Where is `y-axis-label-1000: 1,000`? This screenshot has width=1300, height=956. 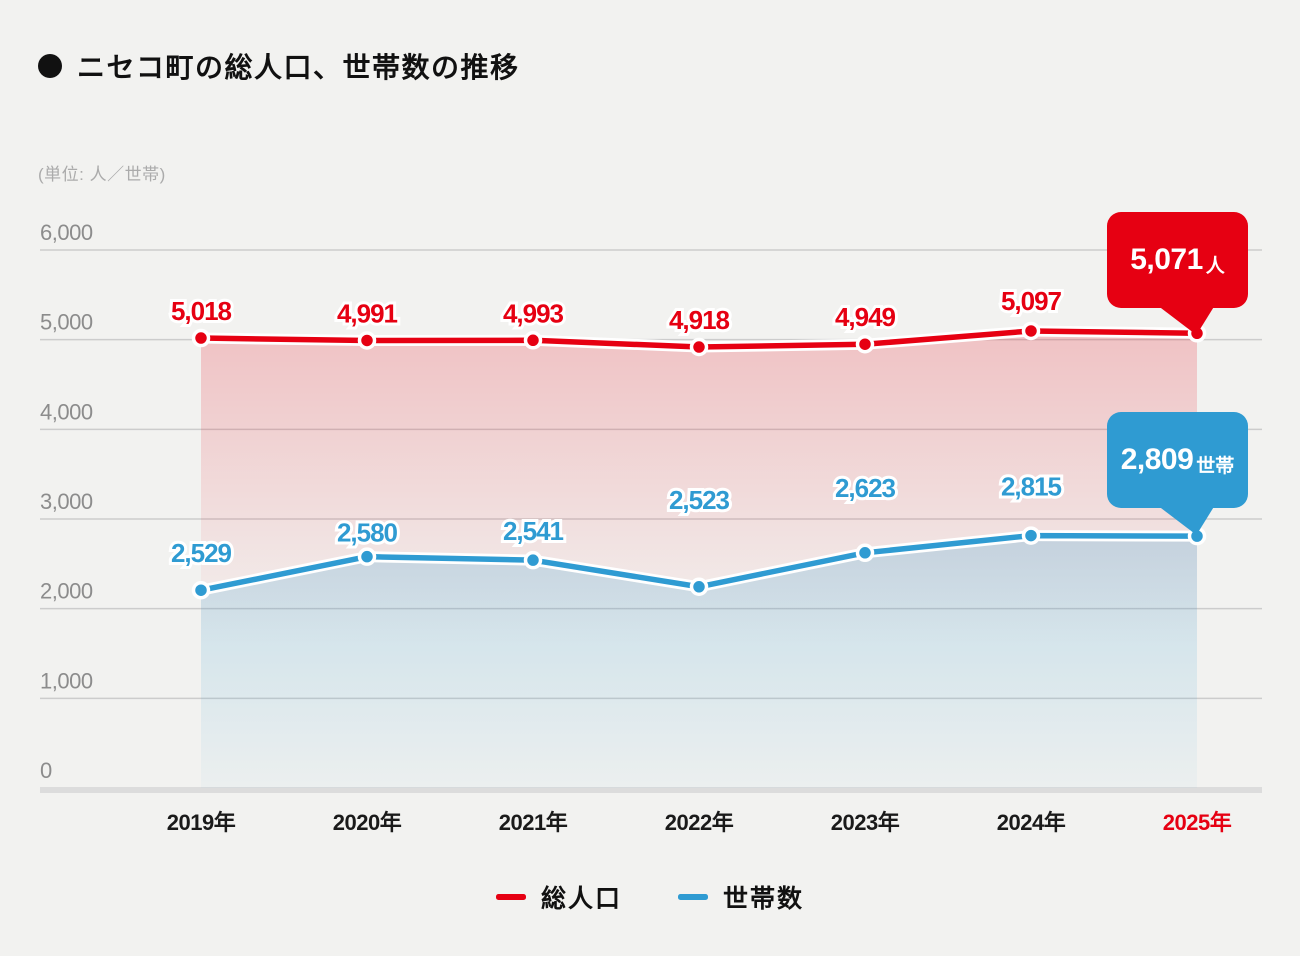 y-axis-label-1000: 1,000 is located at coordinates (66, 680).